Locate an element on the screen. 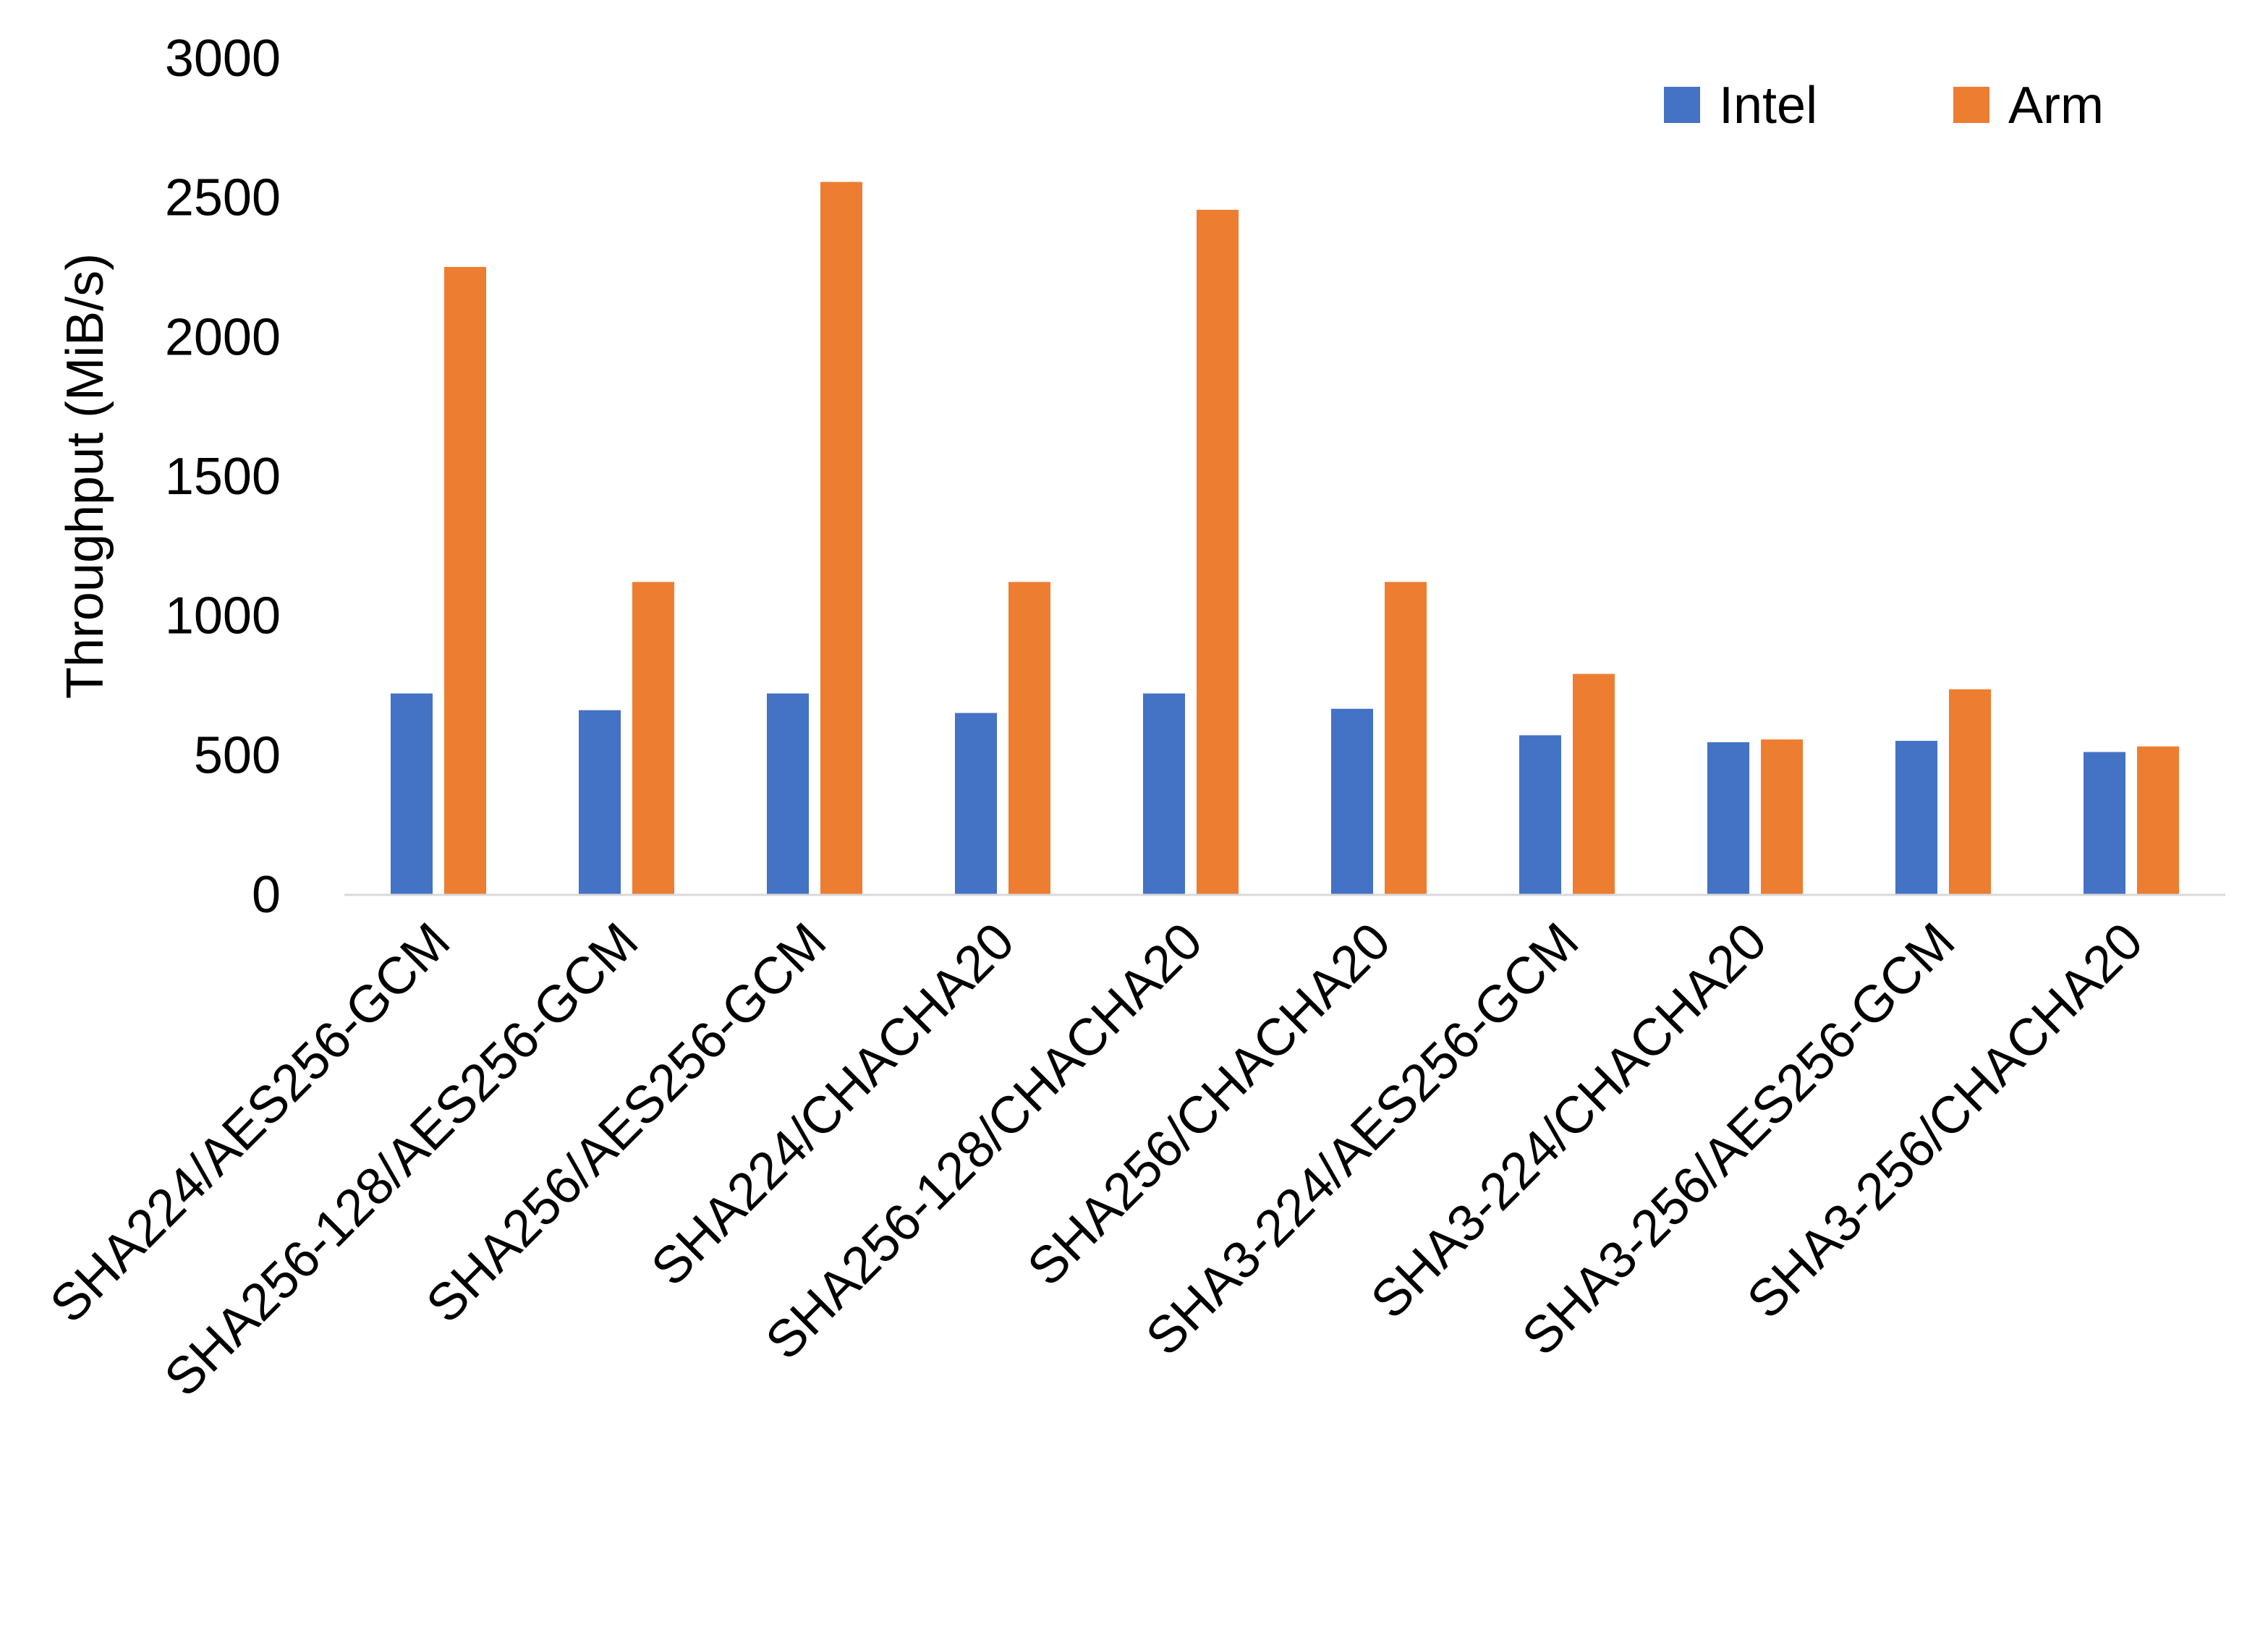 This screenshot has width=2268, height=1648. y-tick-label: 3000 is located at coordinates (223, 59).